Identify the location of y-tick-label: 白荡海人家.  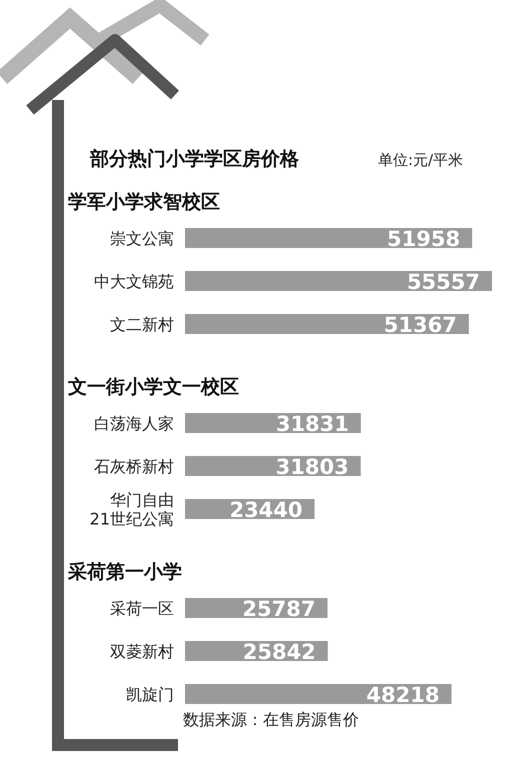
(134, 423).